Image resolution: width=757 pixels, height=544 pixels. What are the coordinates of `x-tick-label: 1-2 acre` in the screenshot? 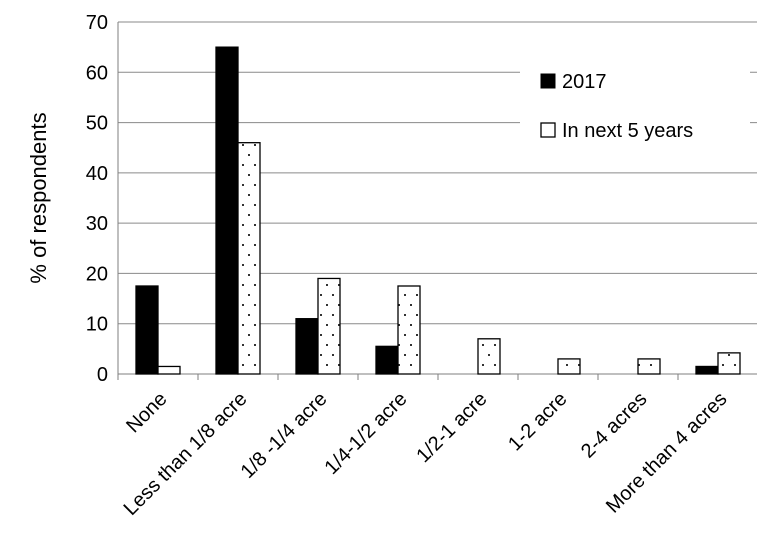 It's located at (537, 421).